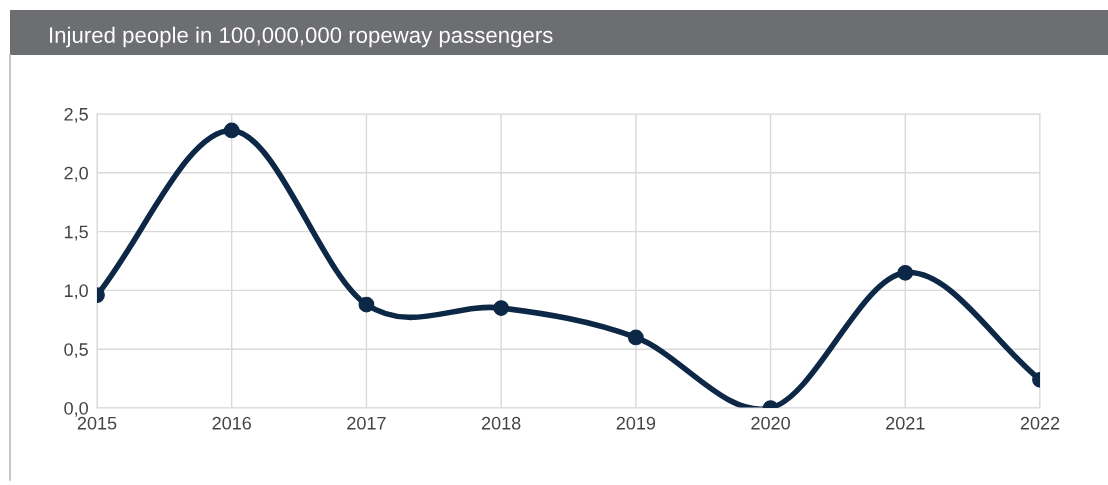  I want to click on y-tick-label: 0,0, so click(76, 409).